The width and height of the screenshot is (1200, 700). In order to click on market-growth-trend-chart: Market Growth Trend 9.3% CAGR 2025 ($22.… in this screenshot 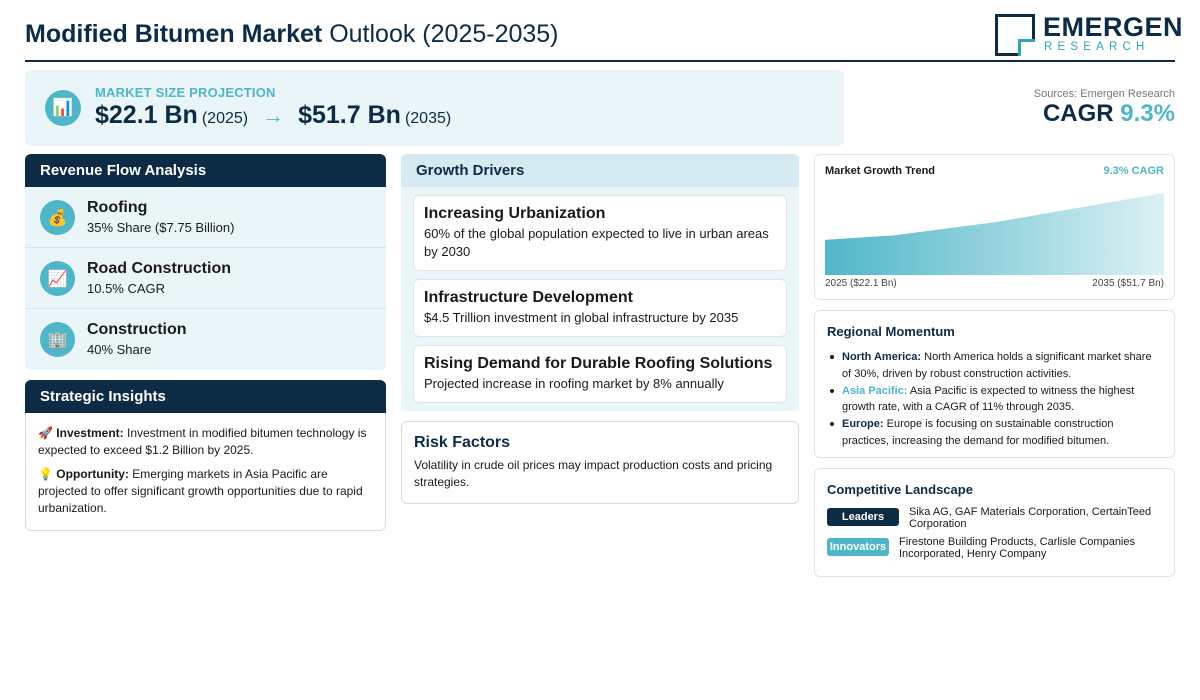, I will do `click(994, 227)`.